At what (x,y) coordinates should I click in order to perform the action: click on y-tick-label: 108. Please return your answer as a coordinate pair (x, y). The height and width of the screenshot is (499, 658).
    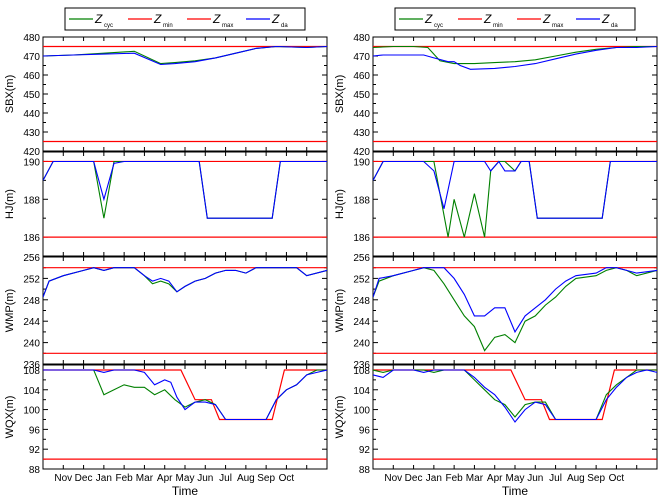
    Looking at the image, I should click on (31, 371).